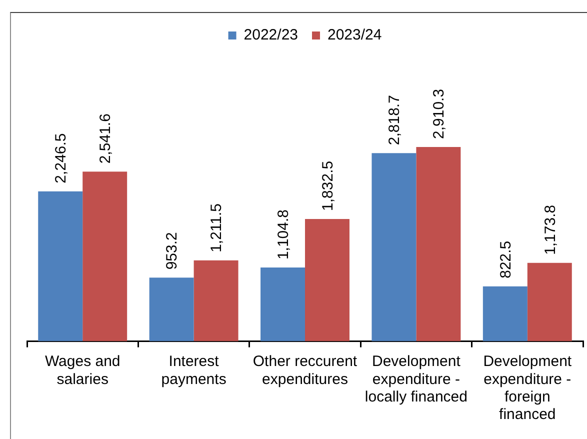  Describe the element at coordinates (550, 229) in the screenshot. I see `data-label: 1,173.8` at that location.